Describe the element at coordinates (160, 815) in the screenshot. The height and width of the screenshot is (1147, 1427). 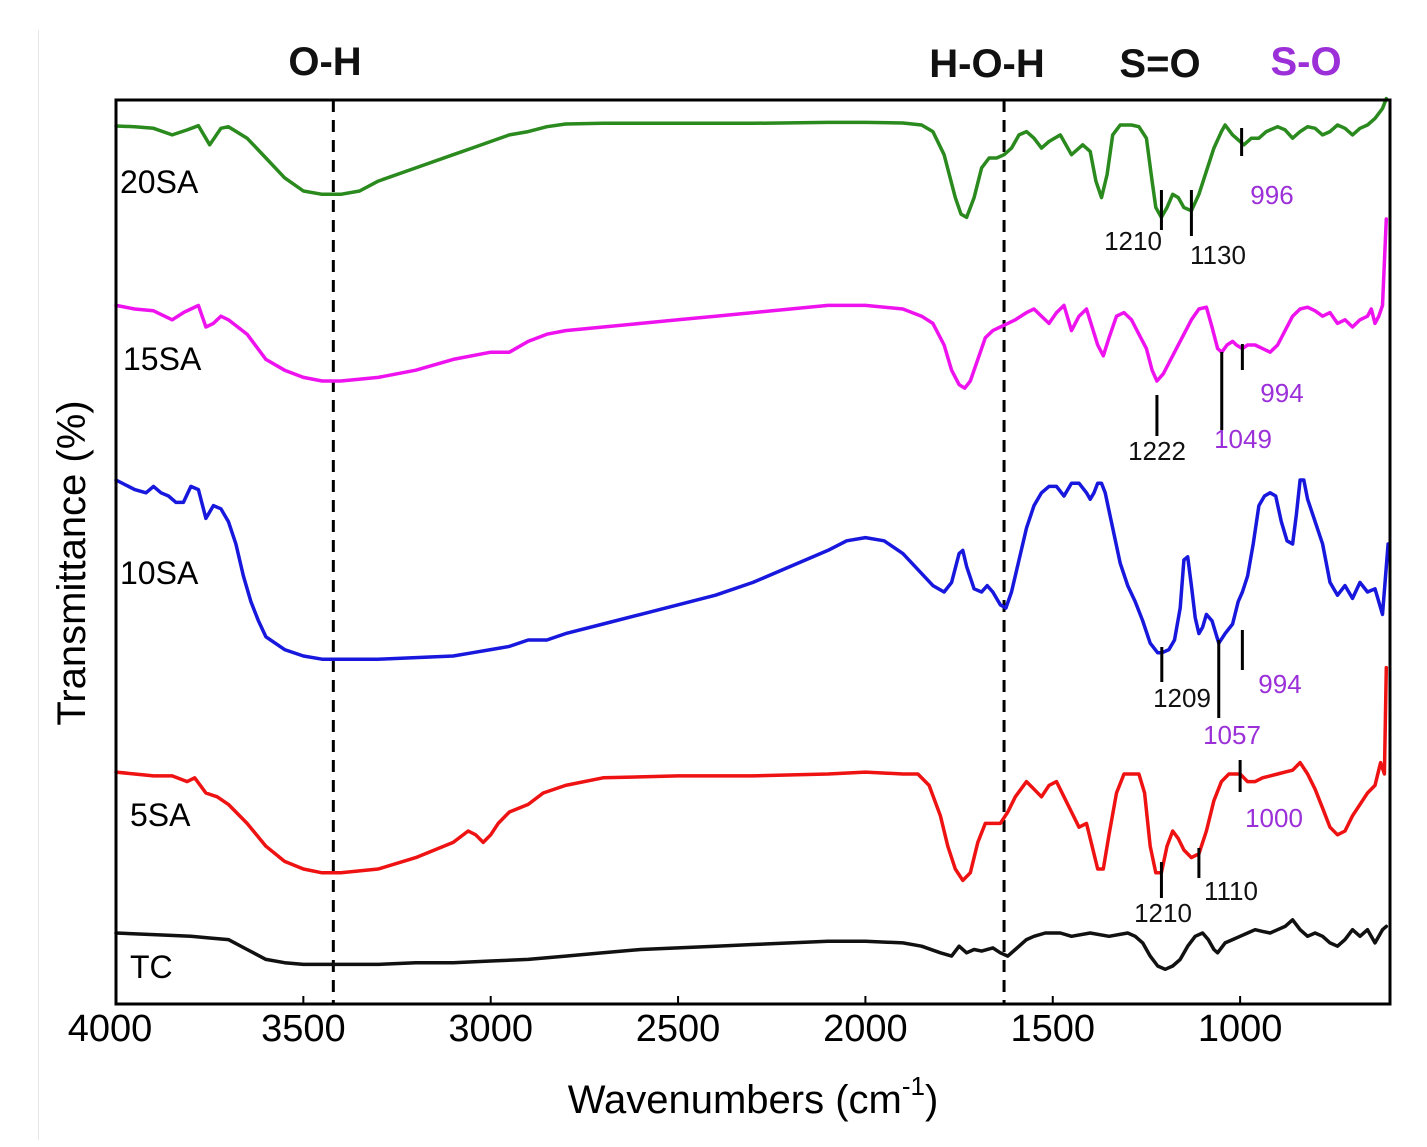
I see `series-label-5SA: 5SA` at that location.